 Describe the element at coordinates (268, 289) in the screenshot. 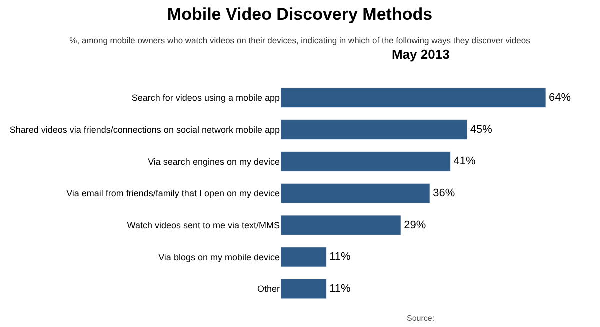

I see `y-tick-label: Other` at that location.